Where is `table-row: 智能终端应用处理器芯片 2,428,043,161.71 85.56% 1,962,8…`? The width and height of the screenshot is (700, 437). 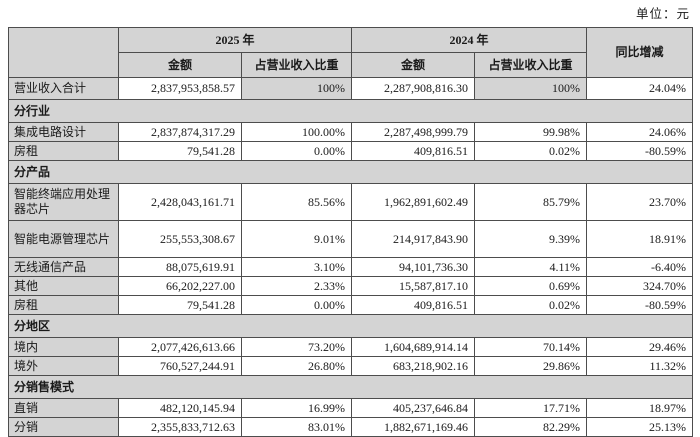
table-row: 智能终端应用处理器芯片 2,428,043,161.71 85.56% 1,962,8… is located at coordinates (351, 202).